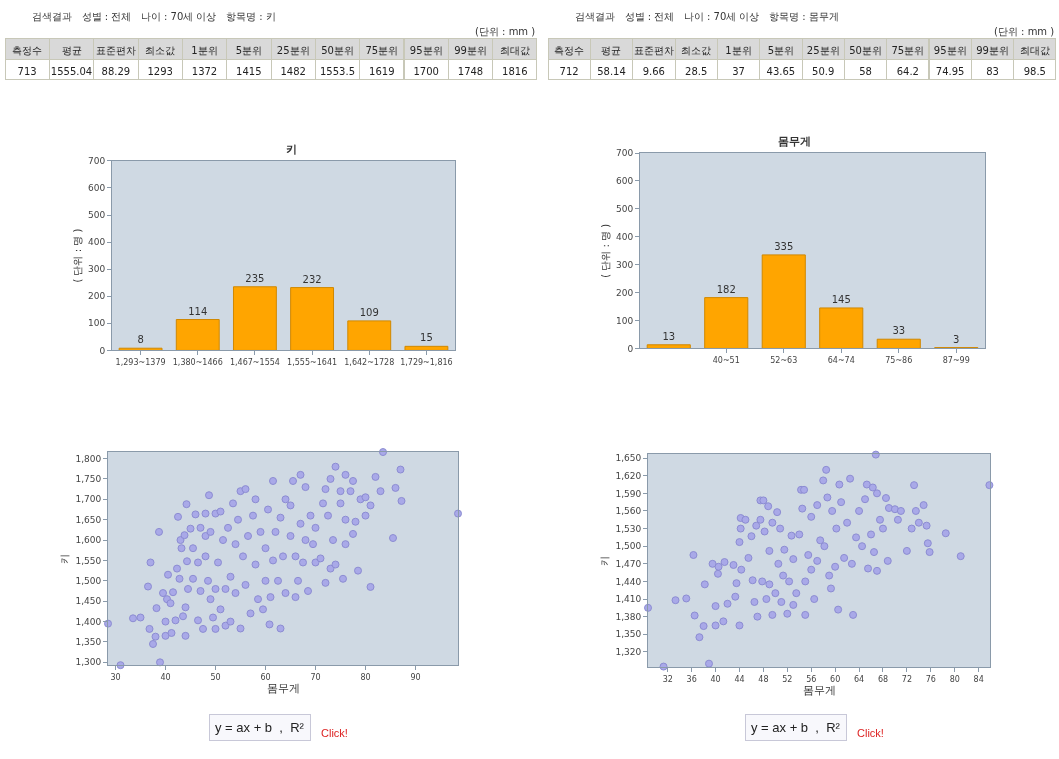 This screenshot has height=759, width=1059. What do you see at coordinates (611, 72) in the screenshot?
I see `data-label: 58.14` at bounding box center [611, 72].